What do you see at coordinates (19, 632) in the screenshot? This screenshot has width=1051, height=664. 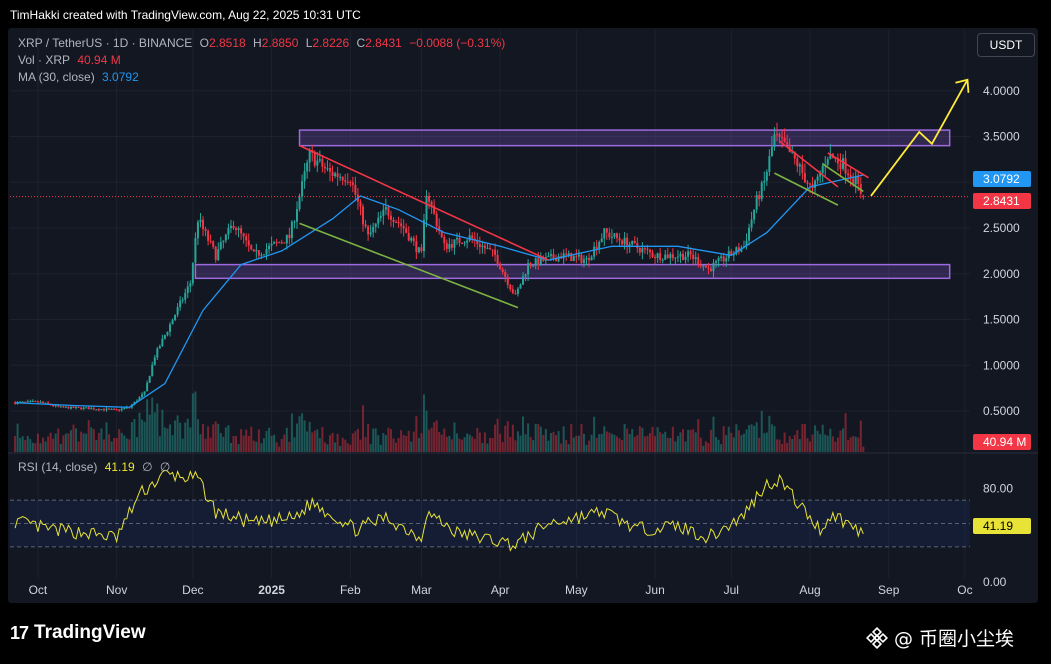 I see `tradingview-mark-icon: 17` at bounding box center [19, 632].